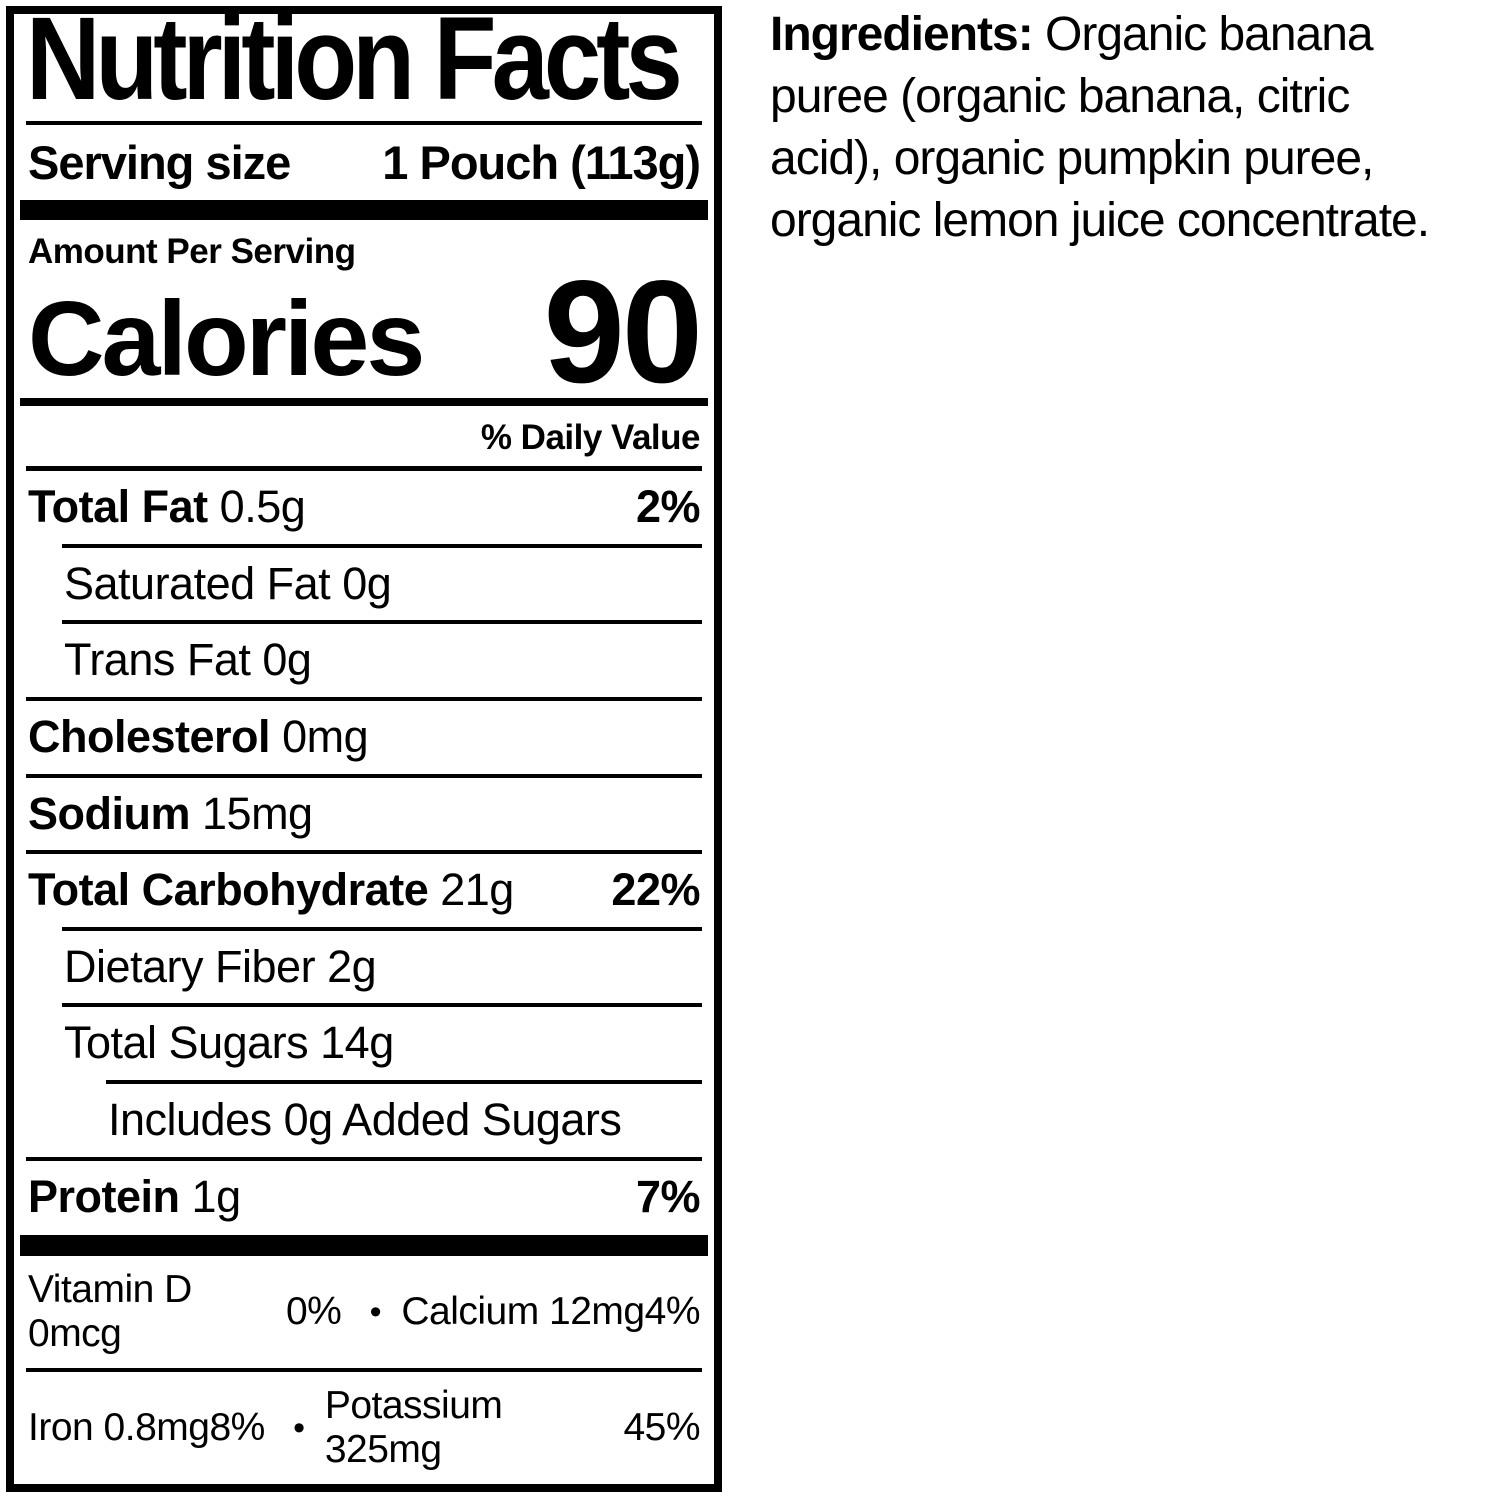 The width and height of the screenshot is (1500, 1500). What do you see at coordinates (228, 583) in the screenshot?
I see `nutrient-name-amount: Saturated Fat 0g` at bounding box center [228, 583].